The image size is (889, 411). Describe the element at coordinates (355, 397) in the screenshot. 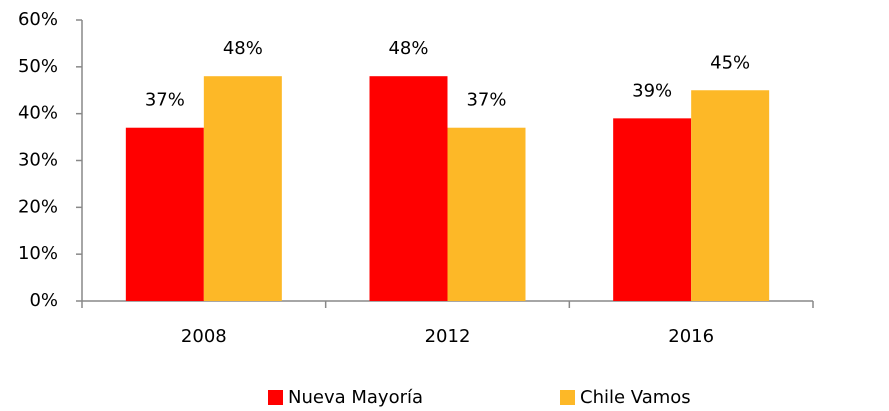

I see `legend-label: Nueva Mayoría` at that location.